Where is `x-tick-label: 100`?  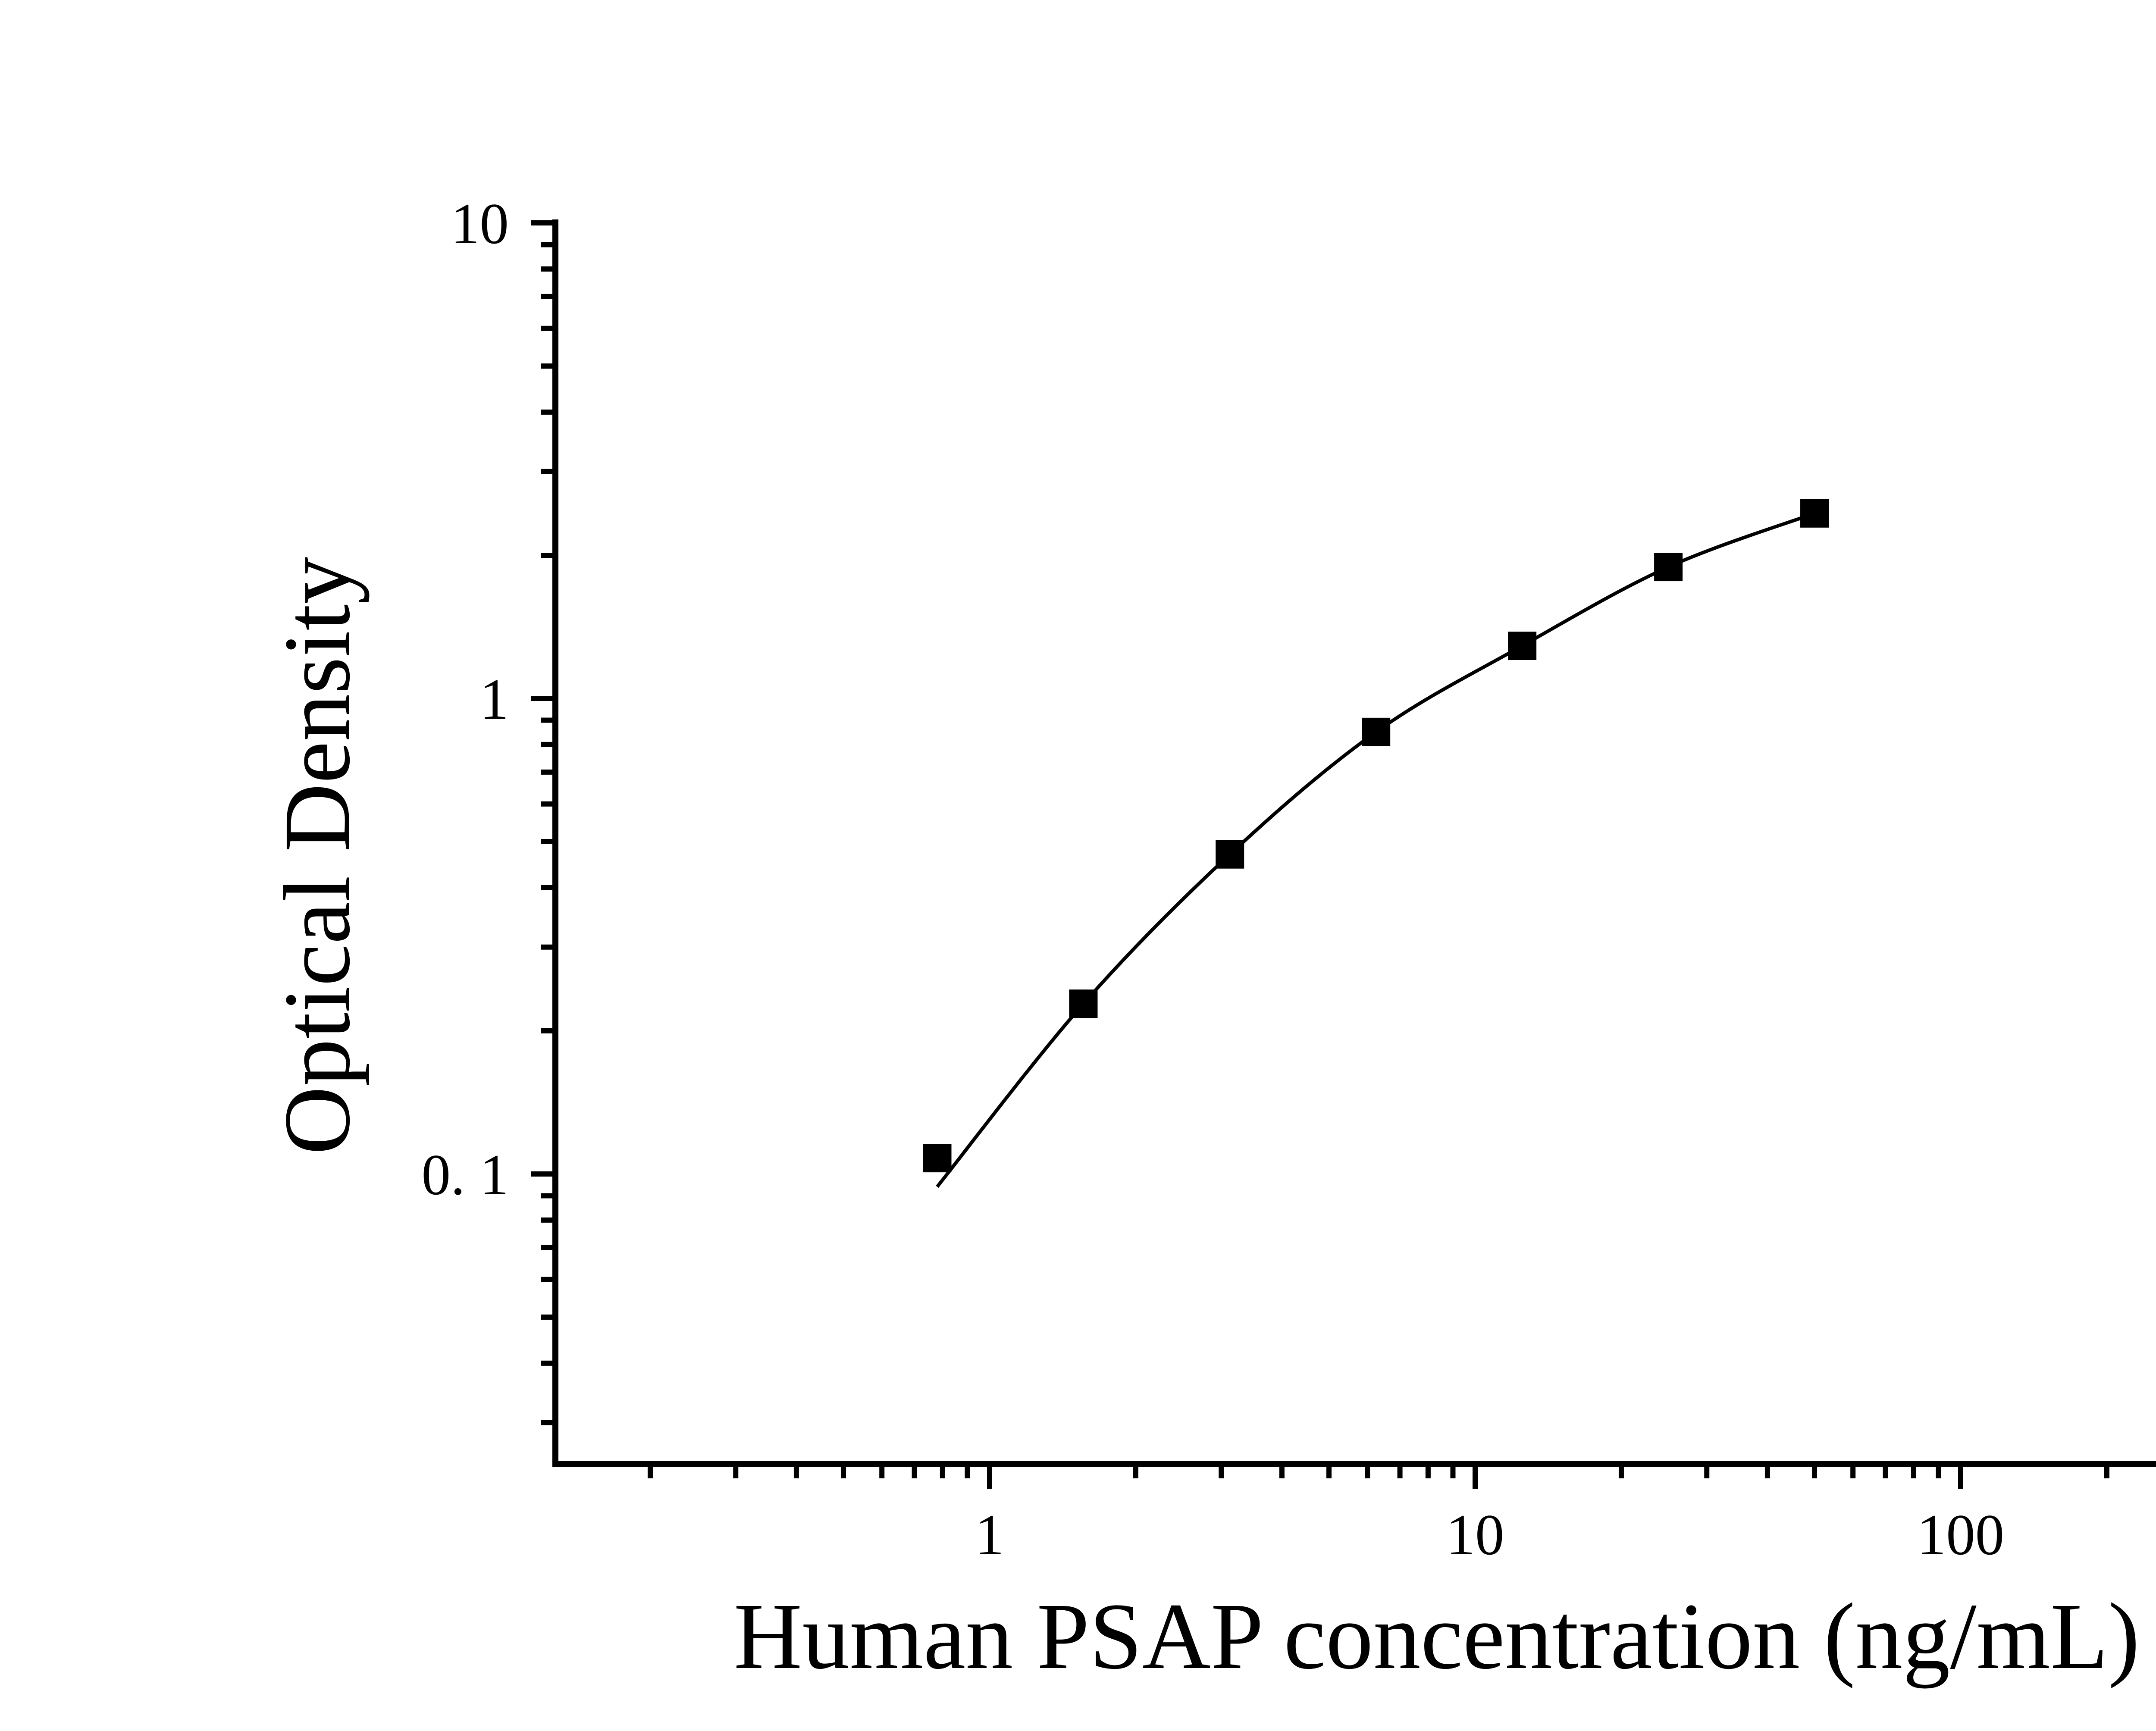
x-tick-label: 100 is located at coordinates (1961, 1535).